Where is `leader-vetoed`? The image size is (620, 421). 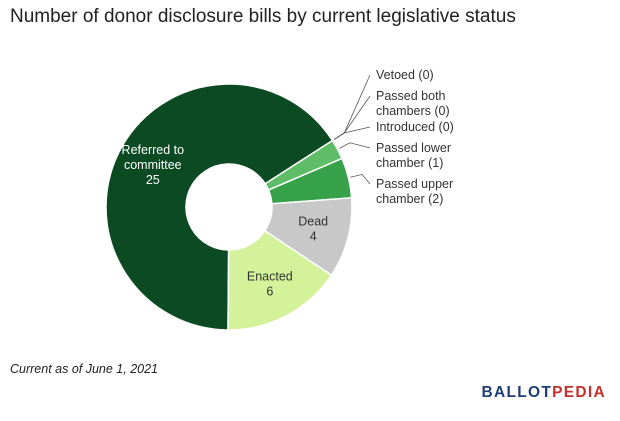
leader-vetoed is located at coordinates (352, 107).